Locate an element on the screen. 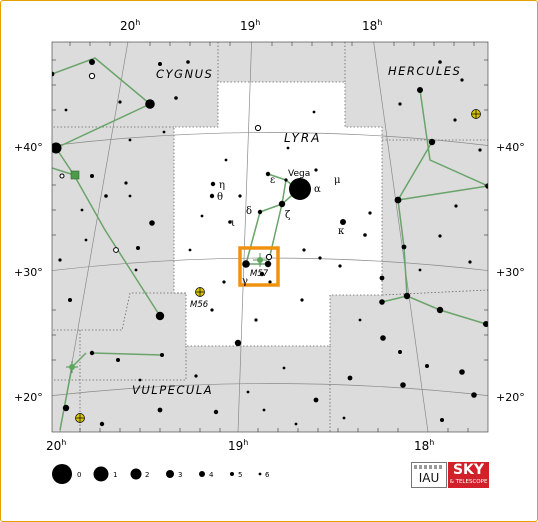  publisher-logos: IAU SKY & TELESCOPE is located at coordinates (450, 475).